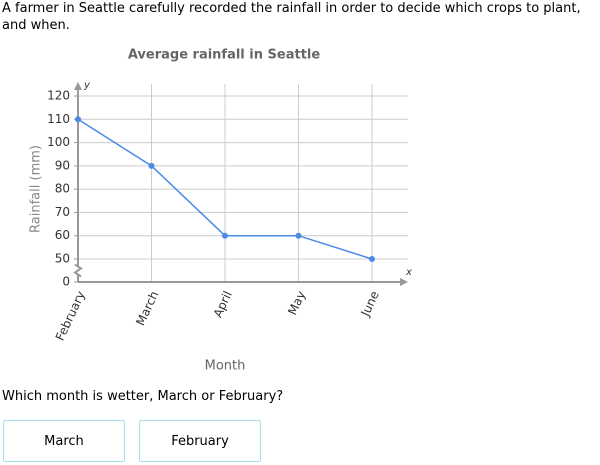 The height and width of the screenshot is (465, 600). What do you see at coordinates (62, 165) in the screenshot?
I see `y-tick-label: 90` at bounding box center [62, 165].